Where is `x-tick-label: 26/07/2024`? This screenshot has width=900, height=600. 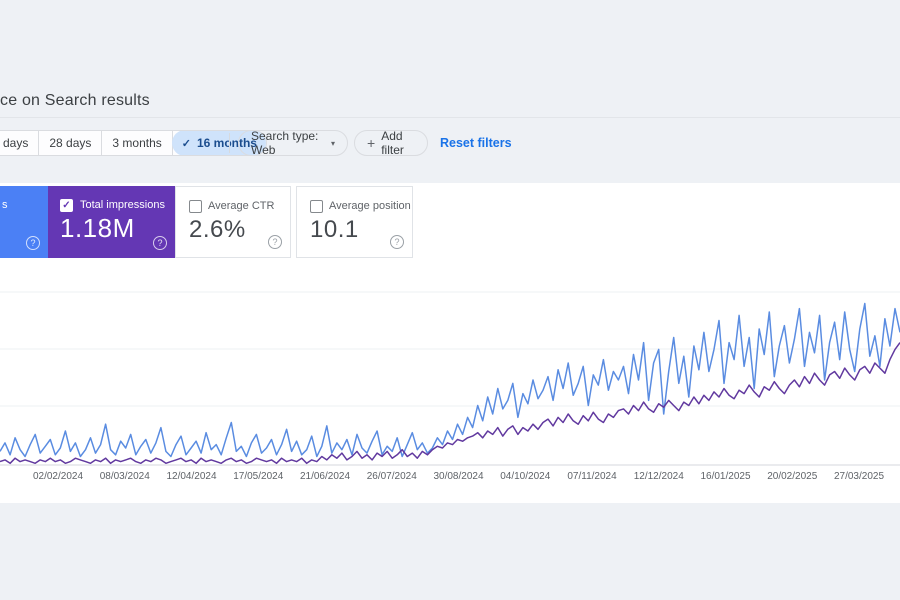
x-tick-label: 26/07/2024 is located at coordinates (391, 476).